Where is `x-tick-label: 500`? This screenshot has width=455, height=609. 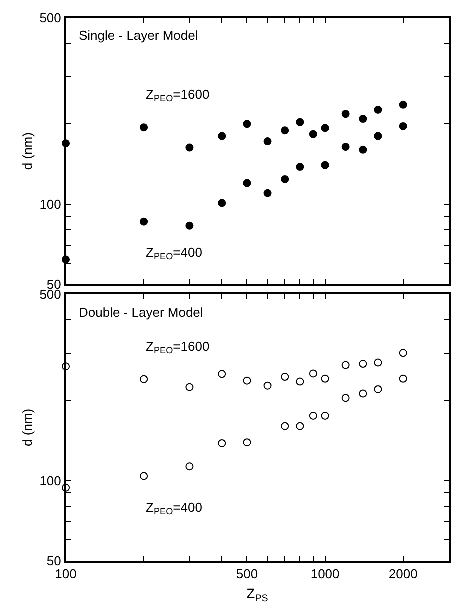
x-tick-label: 500 is located at coordinates (247, 574).